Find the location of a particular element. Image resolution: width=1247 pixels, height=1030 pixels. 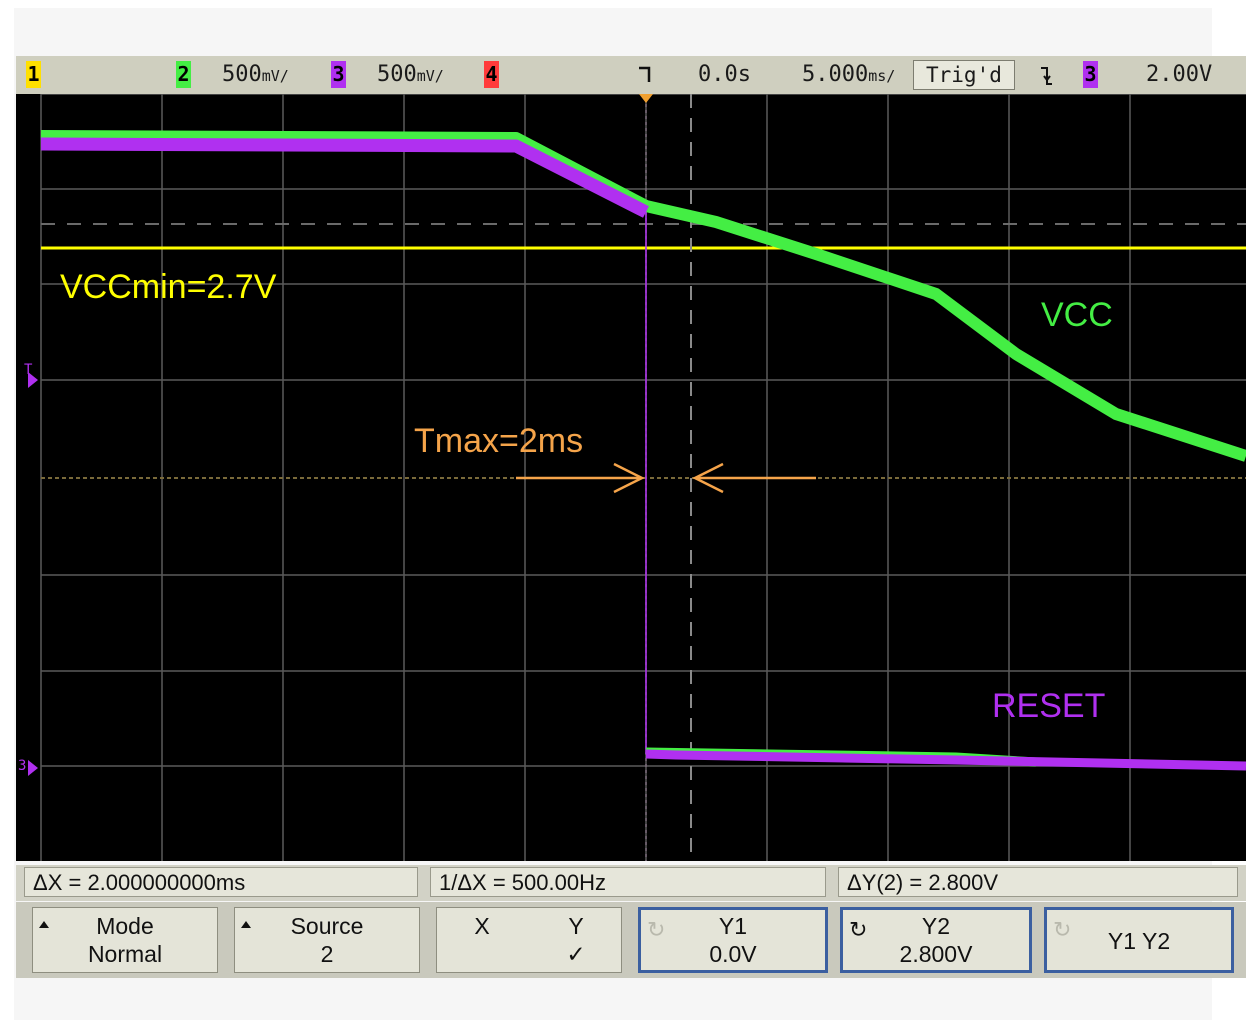

reset-trace-low is located at coordinates (945, 760).